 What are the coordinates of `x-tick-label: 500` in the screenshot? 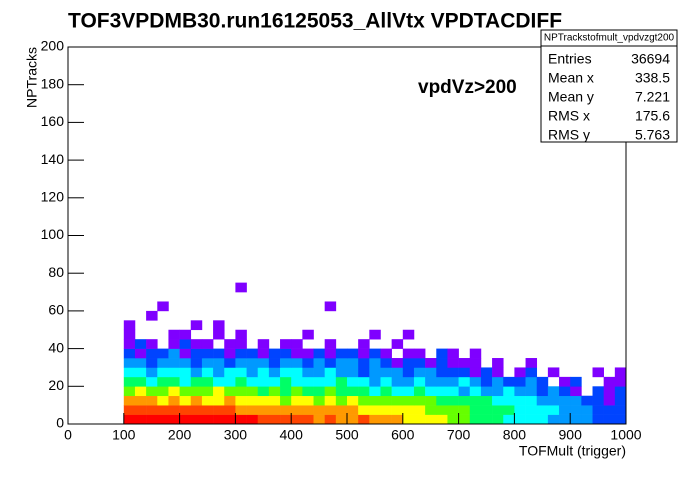 It's located at (347, 435).